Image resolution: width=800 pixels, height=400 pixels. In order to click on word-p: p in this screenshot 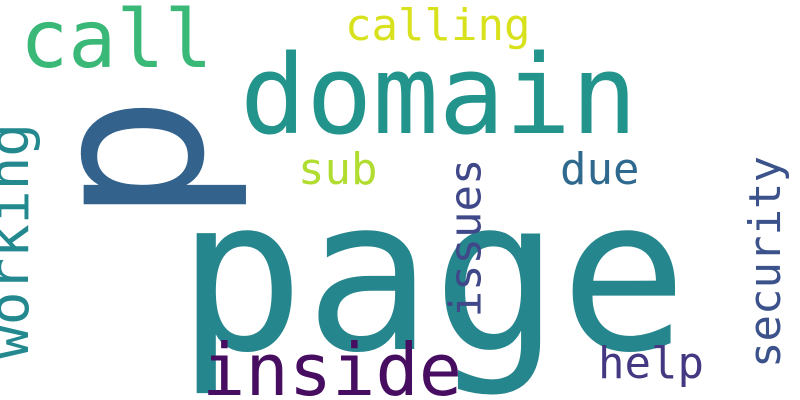, I will do `click(127, 159)`.